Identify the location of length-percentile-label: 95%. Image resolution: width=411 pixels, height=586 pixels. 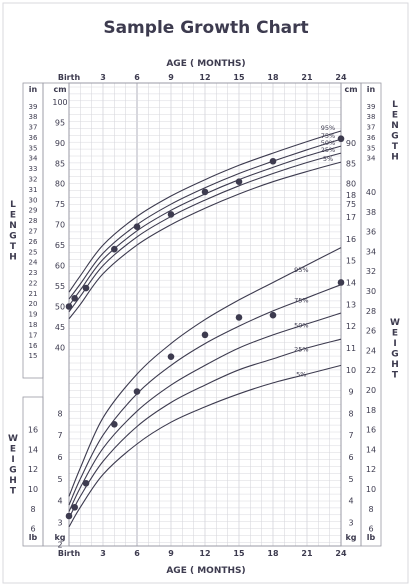
(328, 128).